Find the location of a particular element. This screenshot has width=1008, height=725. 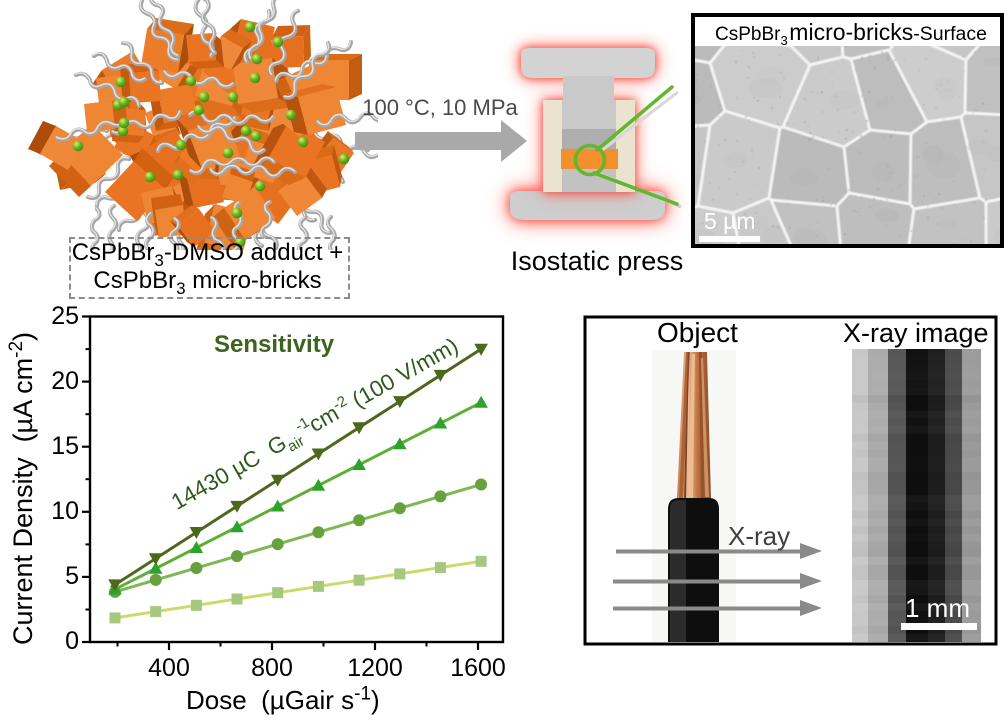

svg-text: 5 µm is located at coordinates (730, 221).